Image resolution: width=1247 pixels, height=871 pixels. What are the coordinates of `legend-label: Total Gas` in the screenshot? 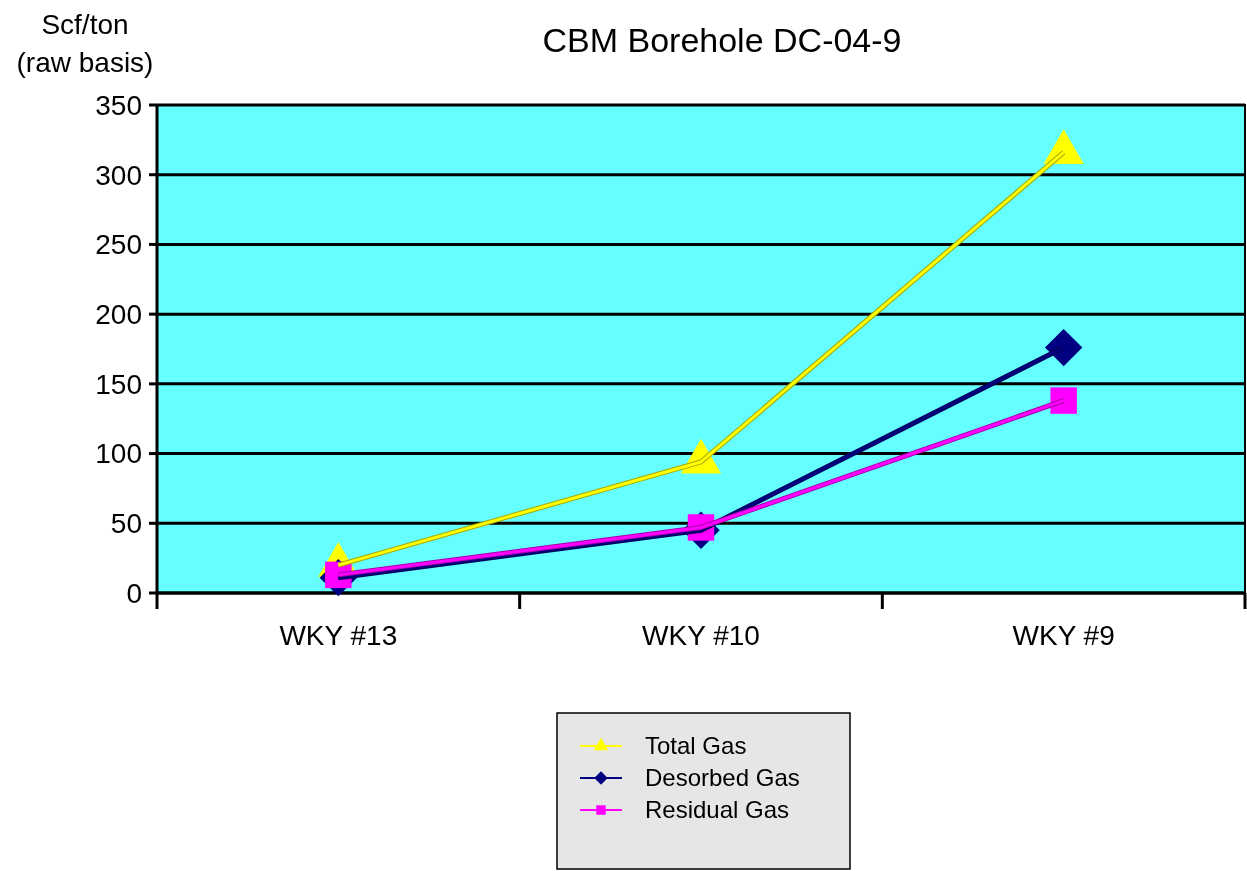 It's located at (696, 746).